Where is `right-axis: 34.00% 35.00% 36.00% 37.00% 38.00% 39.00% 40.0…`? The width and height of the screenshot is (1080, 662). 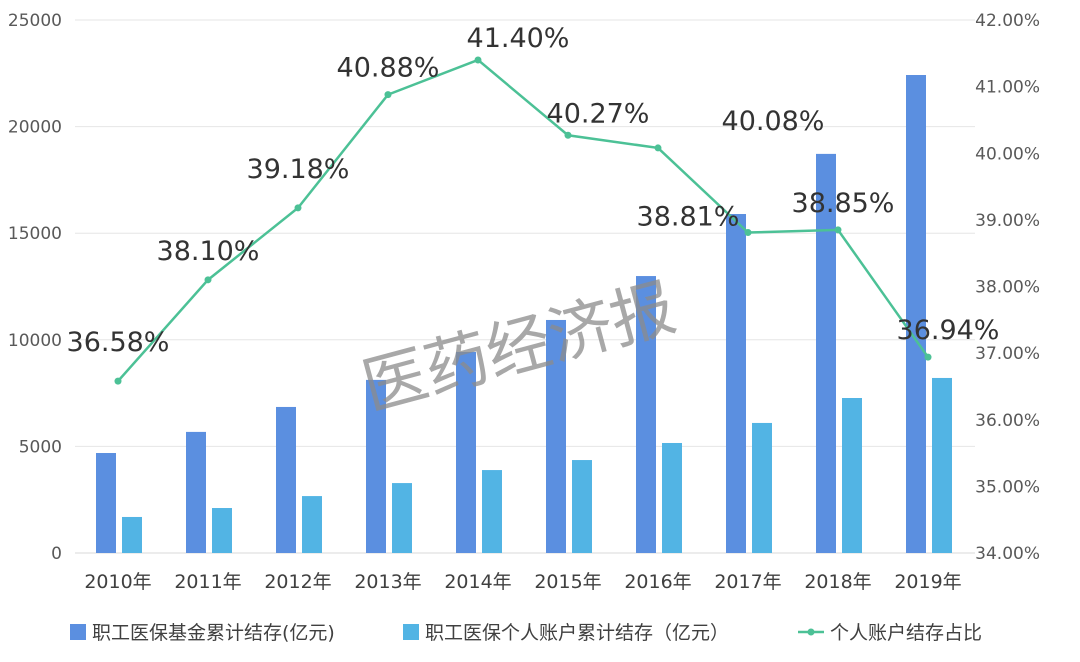
right-axis: 34.00% 35.00% 36.00% 37.00% 38.00% 39.00% 40.0… is located at coordinates (1007, 287).